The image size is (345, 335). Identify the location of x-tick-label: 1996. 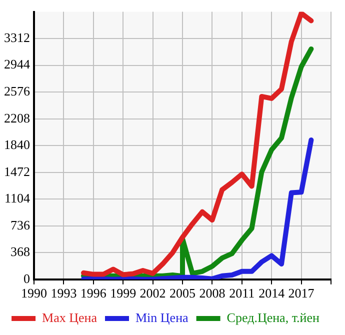
(93, 293).